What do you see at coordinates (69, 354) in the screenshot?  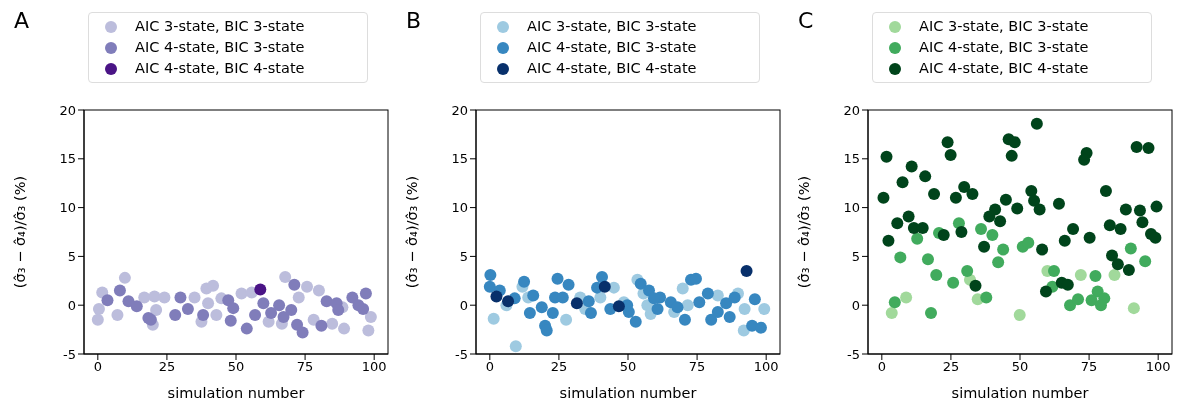 I see `y-tick-label: -5` at bounding box center [69, 354].